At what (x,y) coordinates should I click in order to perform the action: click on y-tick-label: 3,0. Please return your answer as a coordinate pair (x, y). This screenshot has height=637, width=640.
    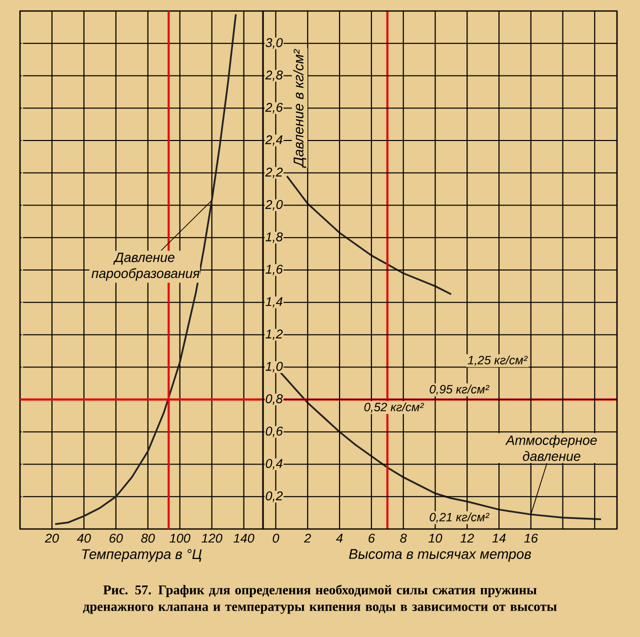
    Looking at the image, I should click on (274, 43).